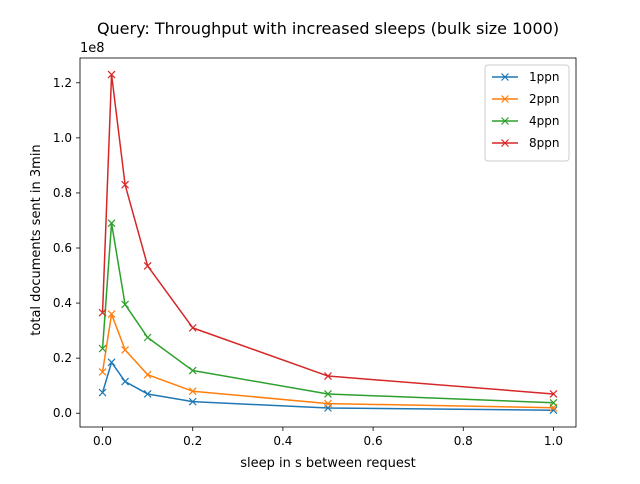 The image size is (640, 484). Describe the element at coordinates (544, 143) in the screenshot. I see `legend-label: 8ppn` at that location.